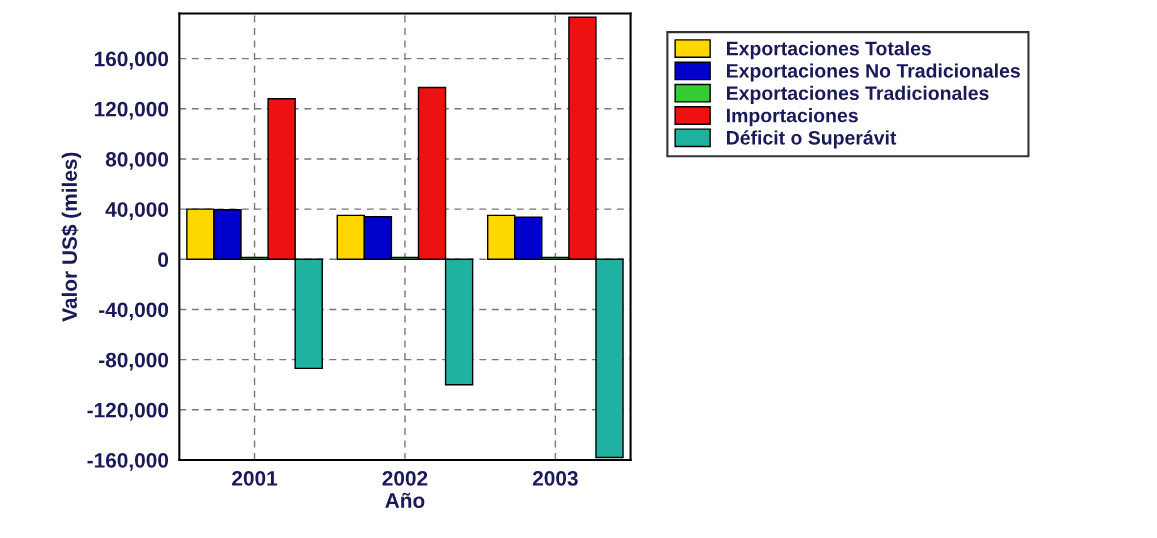 The width and height of the screenshot is (1157, 538). Describe the element at coordinates (131, 60) in the screenshot. I see `y-tick-label: 160,000` at that location.